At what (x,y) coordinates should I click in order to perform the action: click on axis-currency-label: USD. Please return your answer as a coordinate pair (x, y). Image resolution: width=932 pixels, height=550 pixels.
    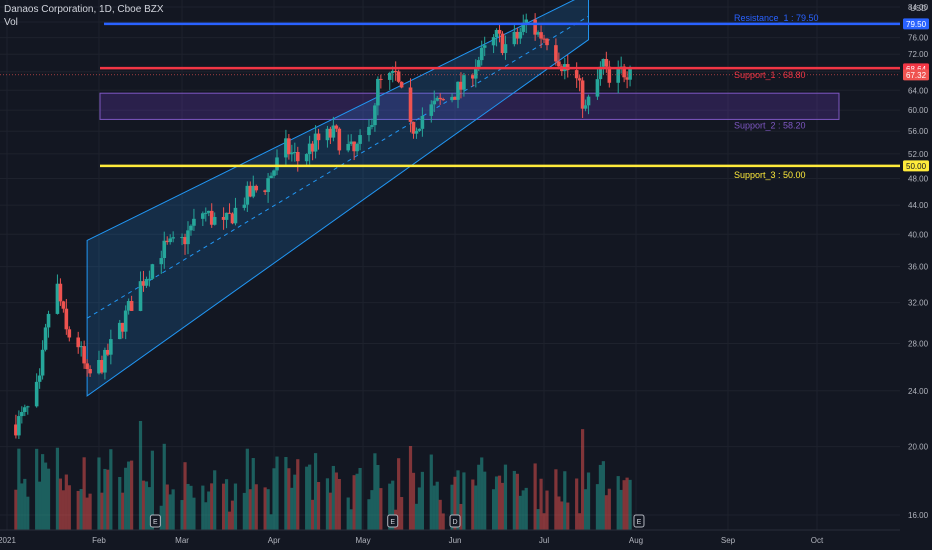
    Looking at the image, I should click on (918, 8).